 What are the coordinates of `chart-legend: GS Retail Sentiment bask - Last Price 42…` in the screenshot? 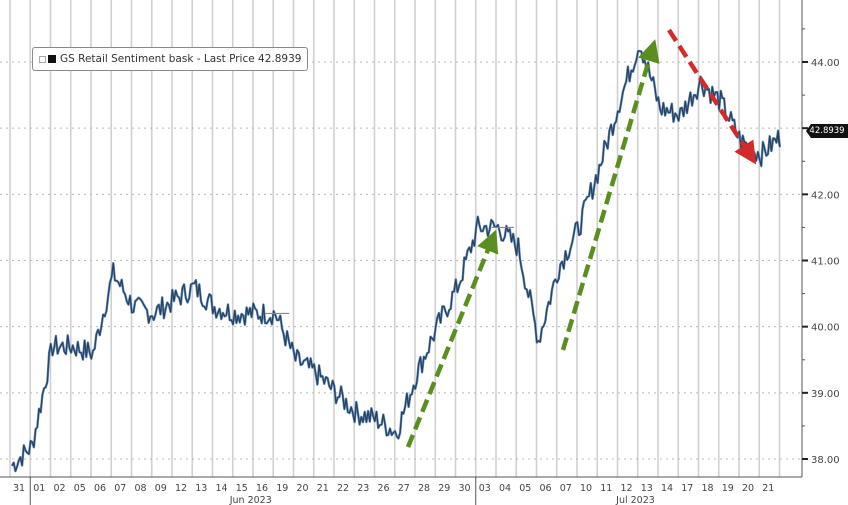 It's located at (170, 59).